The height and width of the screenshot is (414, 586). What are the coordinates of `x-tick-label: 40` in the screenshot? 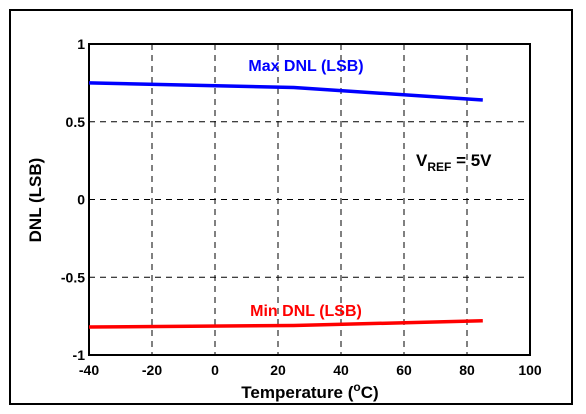 It's located at (341, 370).